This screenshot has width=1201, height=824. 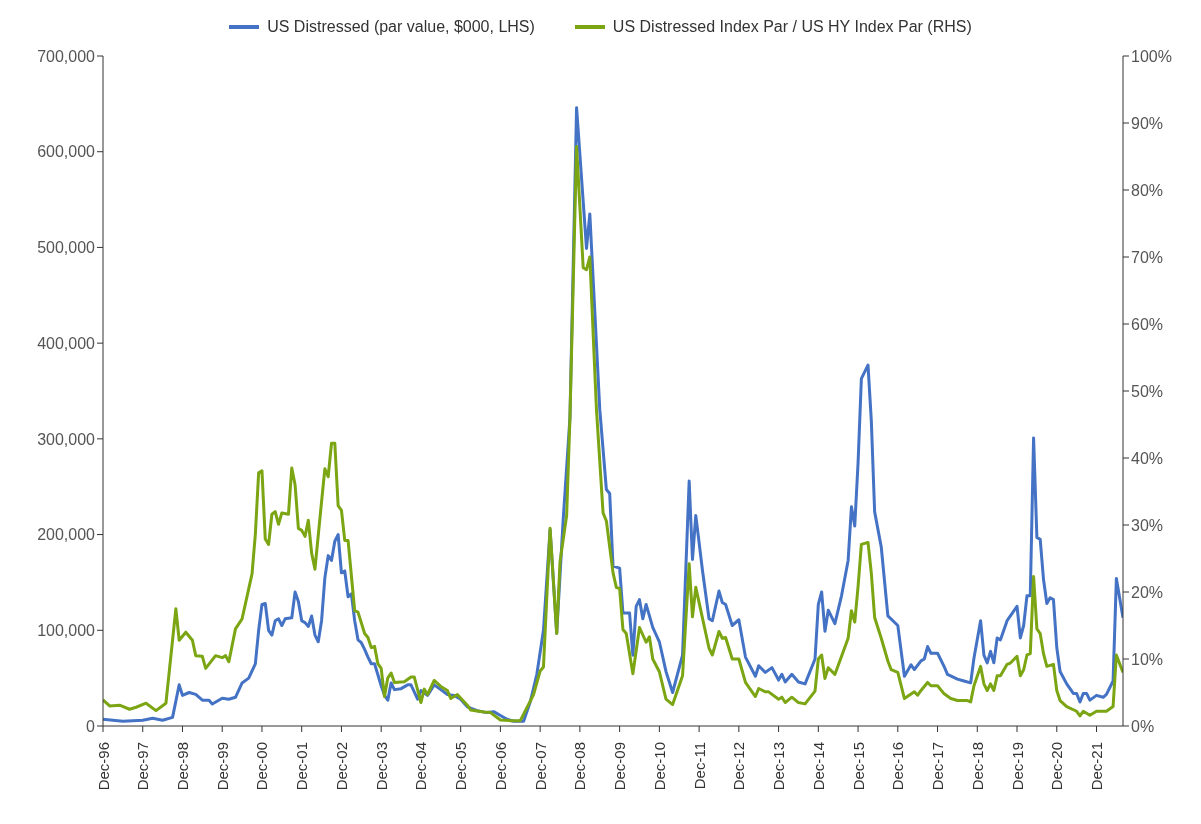 I want to click on x-tick-label: Dec-13, so click(x=779, y=766).